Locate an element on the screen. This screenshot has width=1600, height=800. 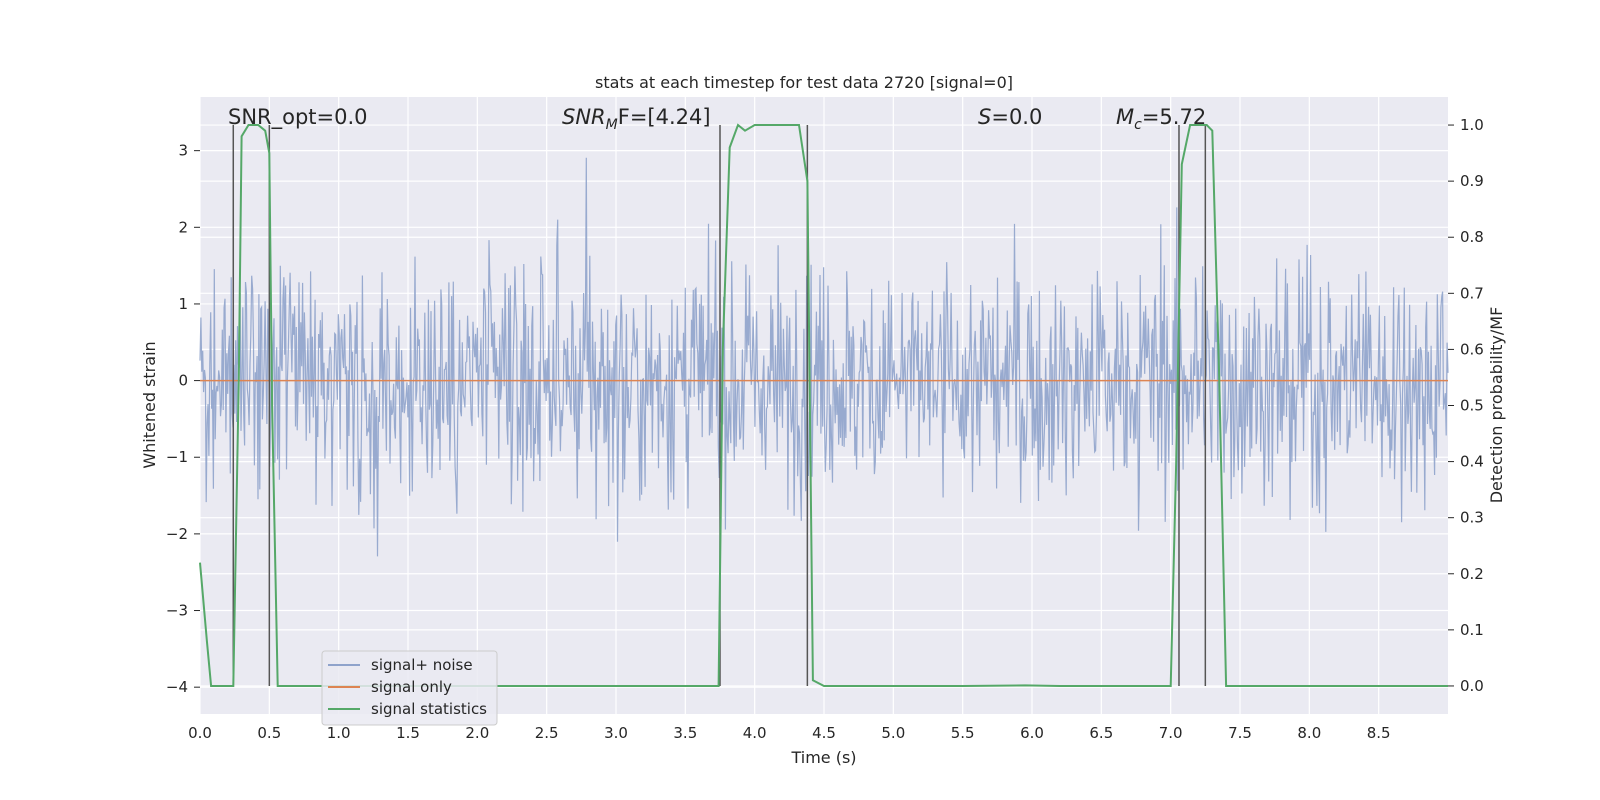
x-tick-label: 5.5 is located at coordinates (963, 733).